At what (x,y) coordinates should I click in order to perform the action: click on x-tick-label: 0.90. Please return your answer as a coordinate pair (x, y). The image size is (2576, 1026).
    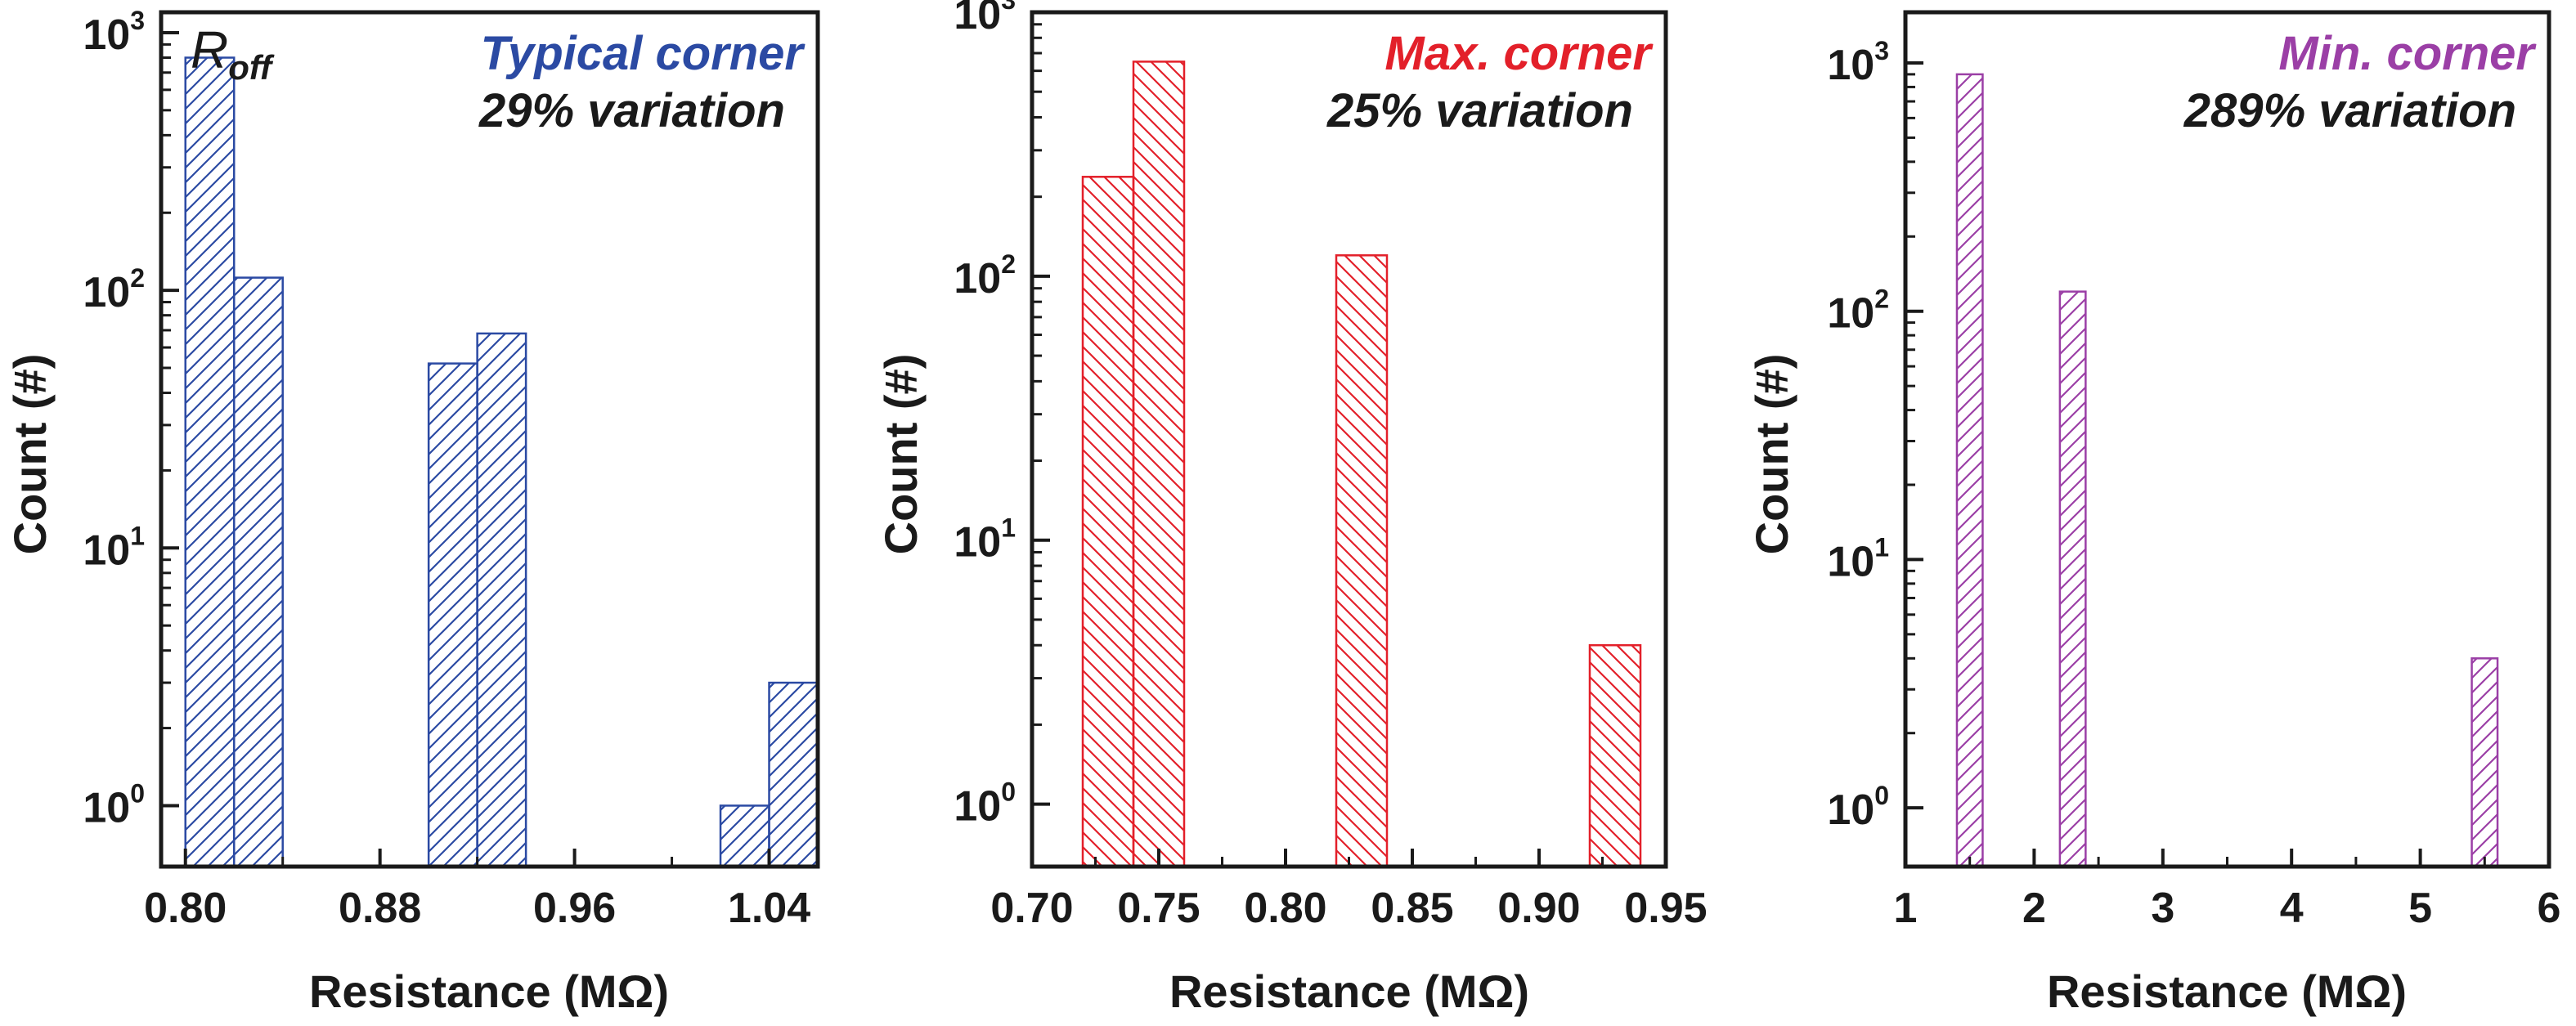
    Looking at the image, I should click on (1539, 908).